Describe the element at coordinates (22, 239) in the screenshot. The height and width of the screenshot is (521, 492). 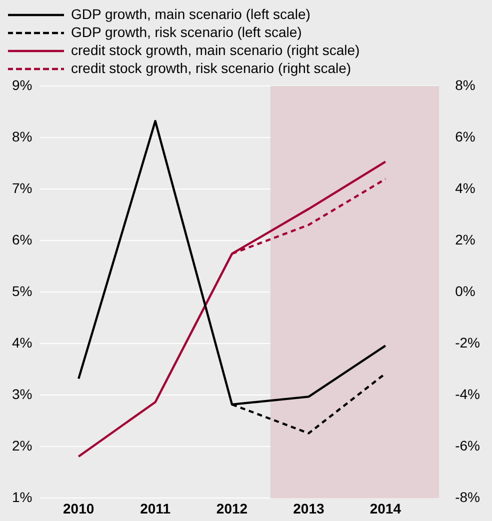
I see `y-tick-label: 6%` at that location.